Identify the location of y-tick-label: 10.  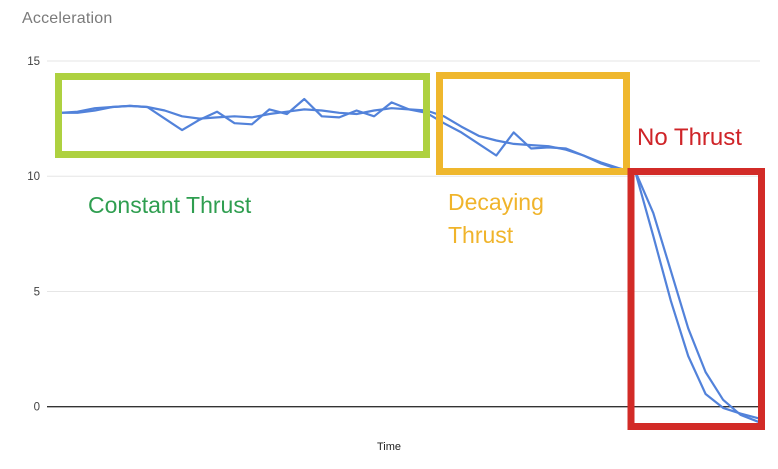
(33, 177).